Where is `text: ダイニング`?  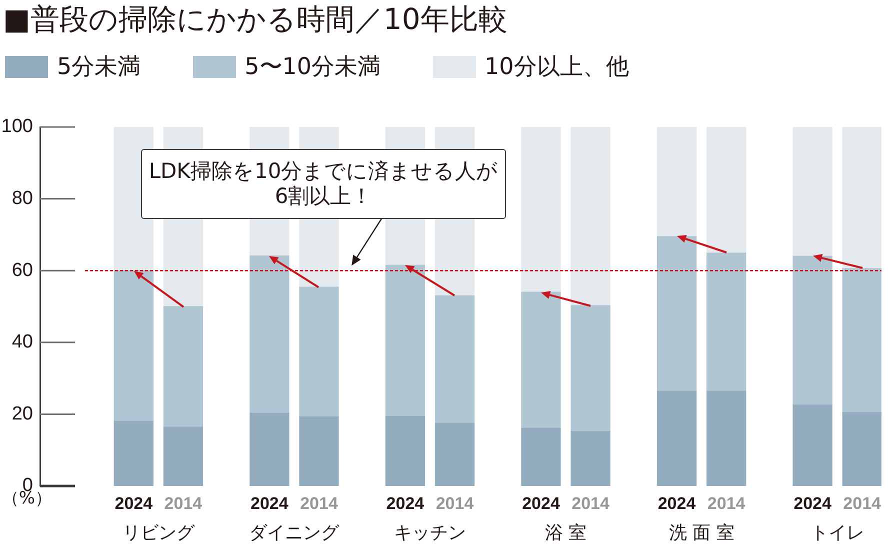 text: ダイニング is located at coordinates (294, 533).